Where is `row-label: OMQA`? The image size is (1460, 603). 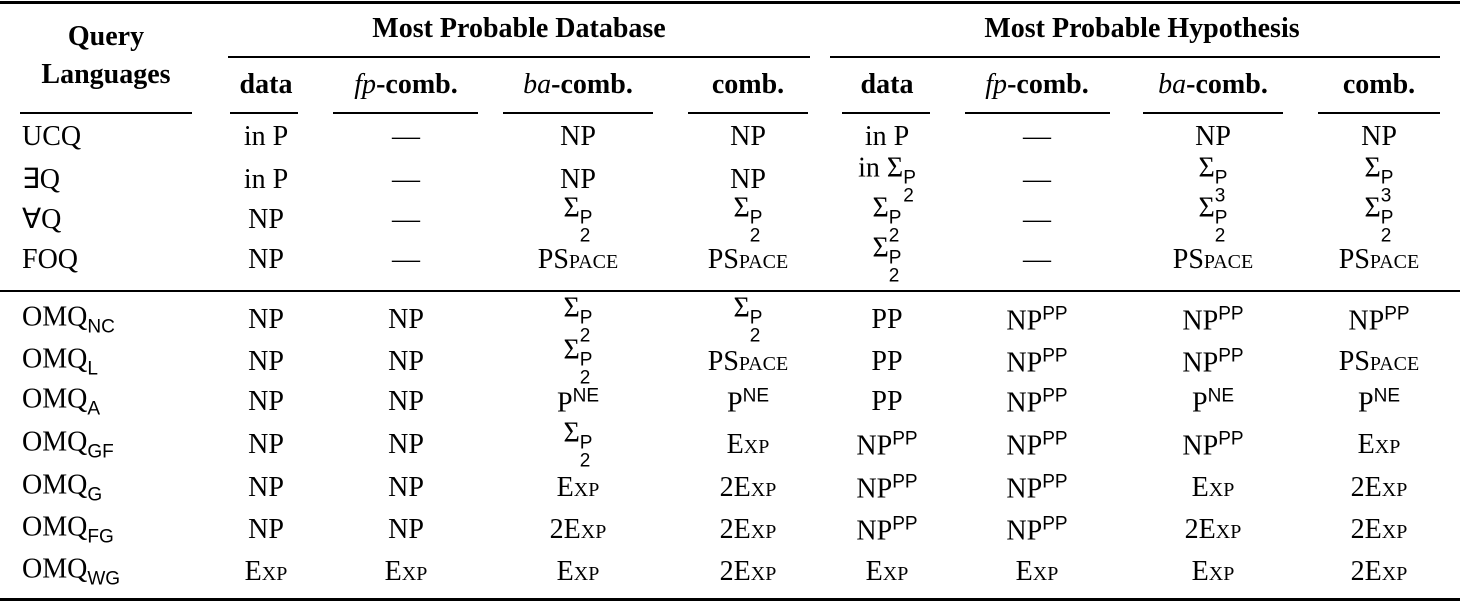
row-label: OMQA is located at coordinates (61, 402).